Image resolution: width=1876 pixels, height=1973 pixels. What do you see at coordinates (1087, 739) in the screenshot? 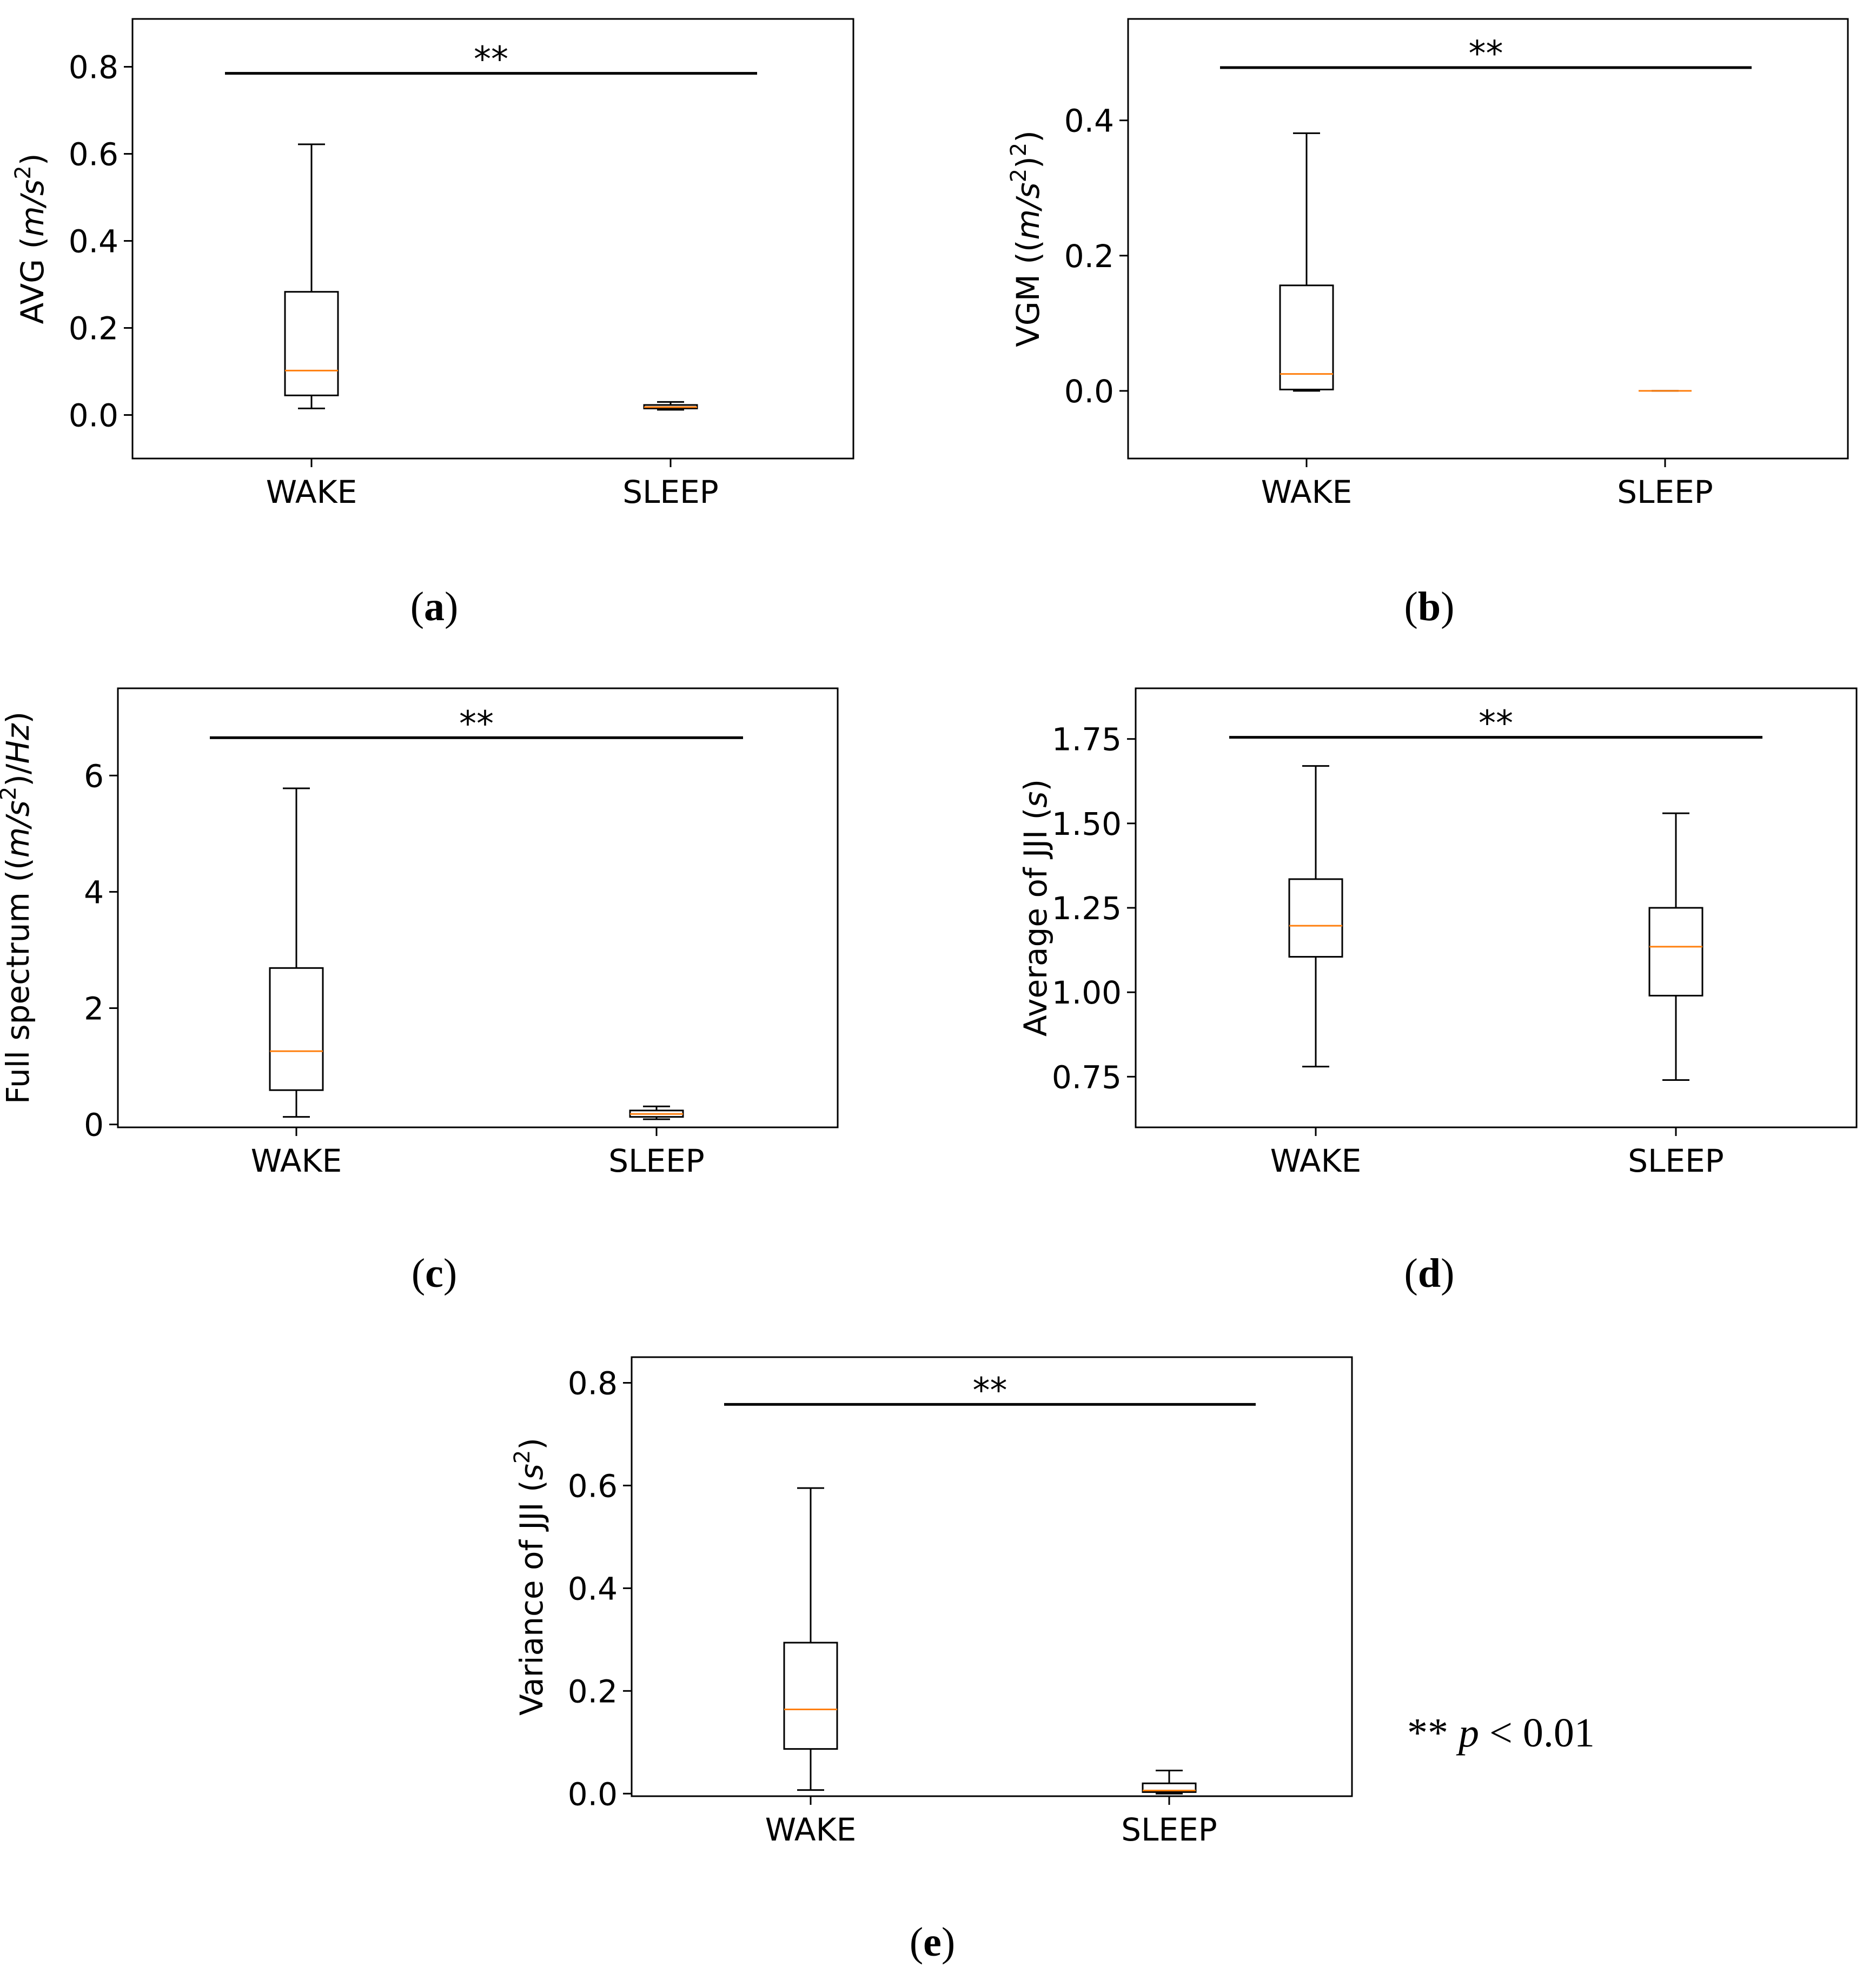
I see `y-tick-label: 1.75` at bounding box center [1087, 739].